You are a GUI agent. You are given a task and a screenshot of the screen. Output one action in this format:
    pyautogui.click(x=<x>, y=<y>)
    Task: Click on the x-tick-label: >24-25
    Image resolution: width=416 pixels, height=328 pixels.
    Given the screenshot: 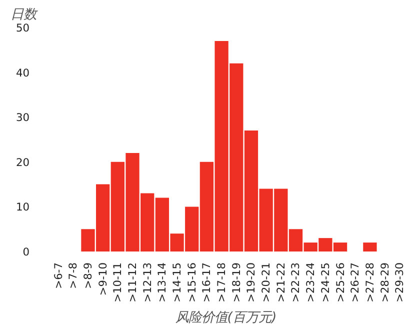 What is the action you would take?
    pyautogui.click(x=325, y=282)
    